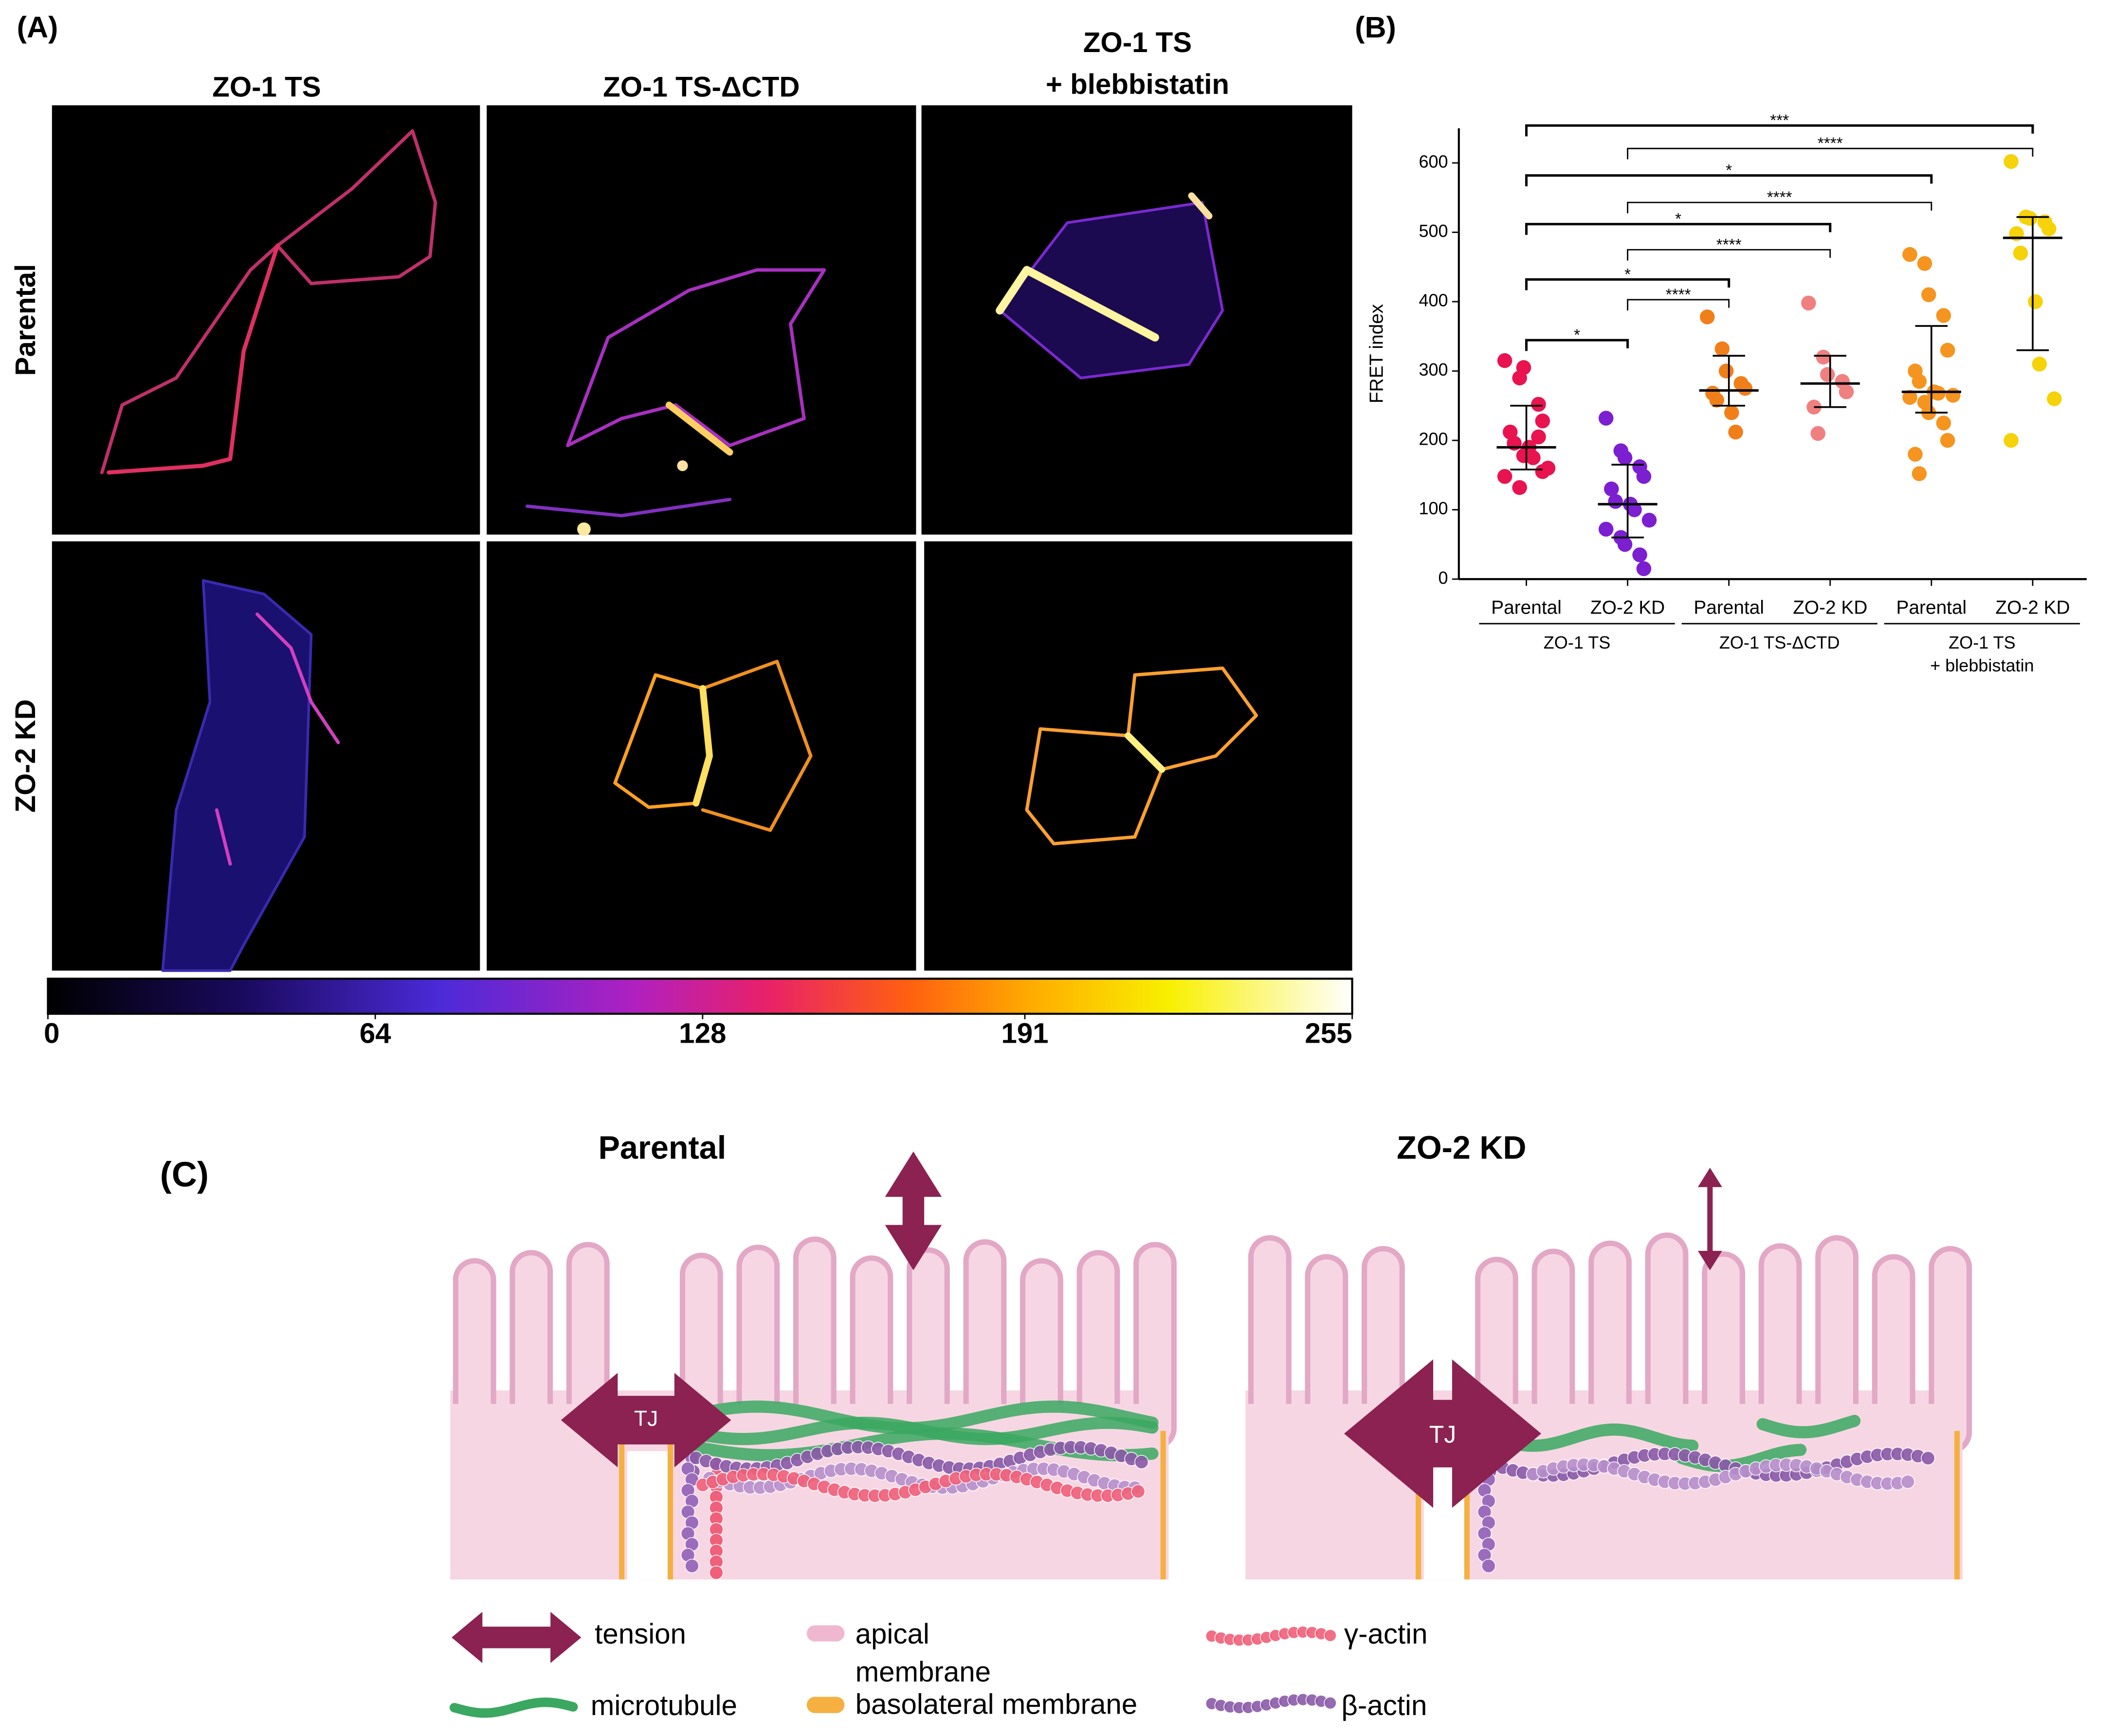 The image size is (2113, 1736). Describe the element at coordinates (375, 1033) in the screenshot. I see `colorbar-label: 64` at that location.